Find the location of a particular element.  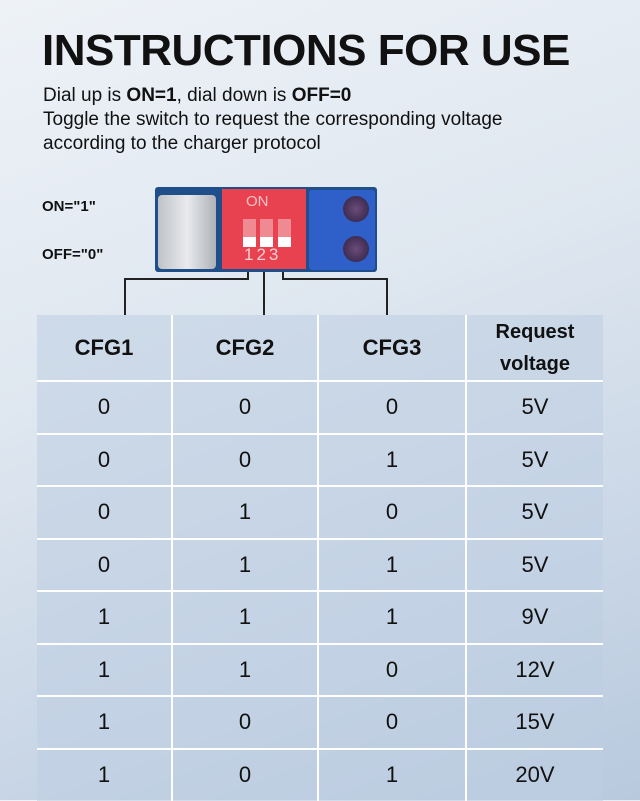

header-cfg3: CFG3 is located at coordinates (392, 348).